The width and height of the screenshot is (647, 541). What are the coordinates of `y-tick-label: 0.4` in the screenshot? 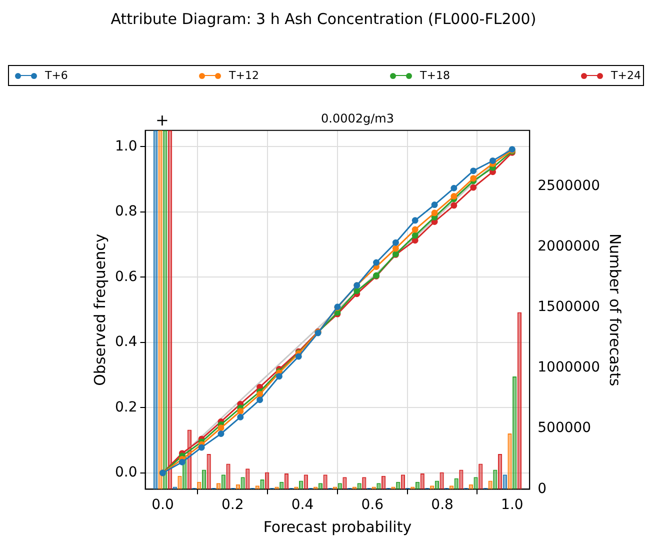 It's located at (126, 342).